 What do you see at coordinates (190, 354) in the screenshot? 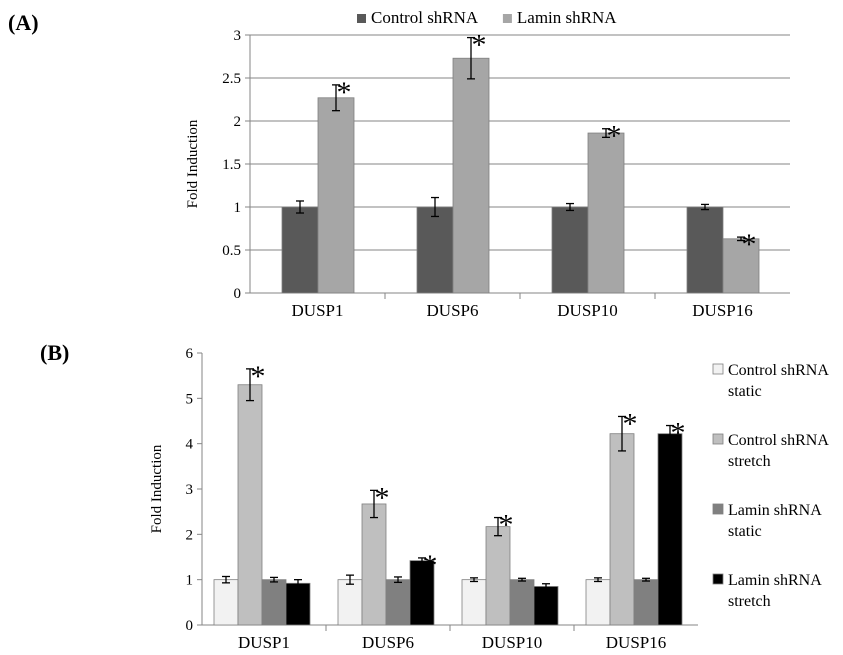
I see `y-tick-label: 6` at bounding box center [190, 354].